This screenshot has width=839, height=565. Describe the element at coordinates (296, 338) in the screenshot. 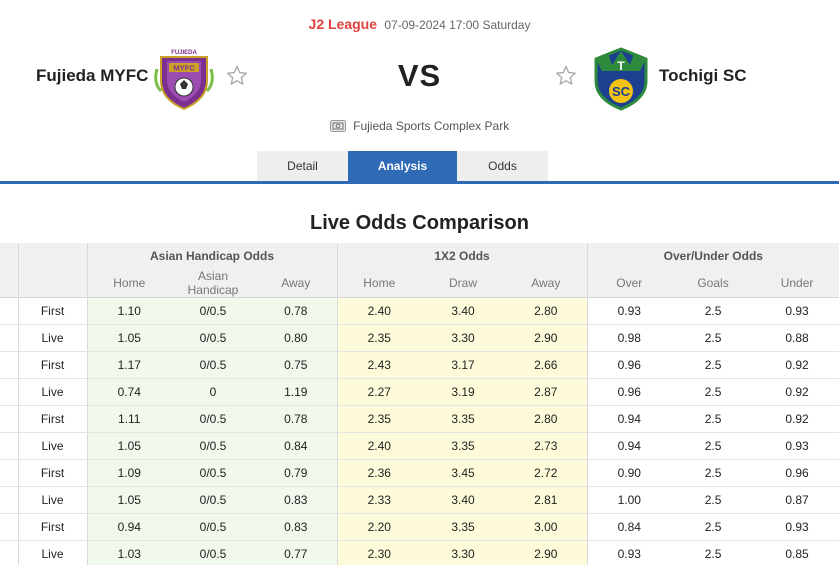

I see `odds-cell-ah-away: 0.80` at that location.